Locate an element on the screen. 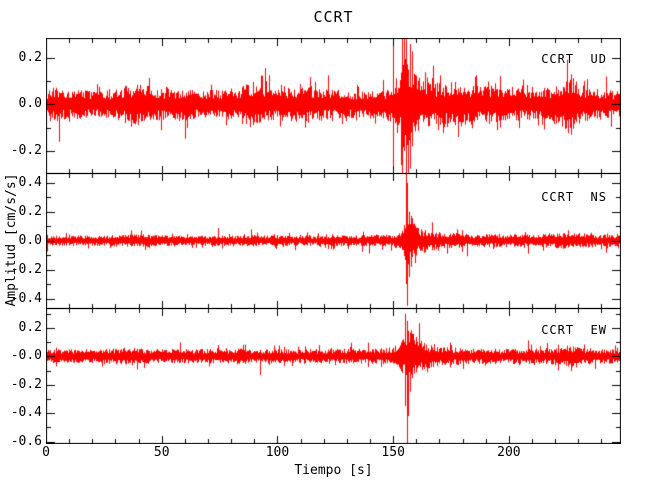  trace-label-ns: CCRT NS is located at coordinates (574, 197).